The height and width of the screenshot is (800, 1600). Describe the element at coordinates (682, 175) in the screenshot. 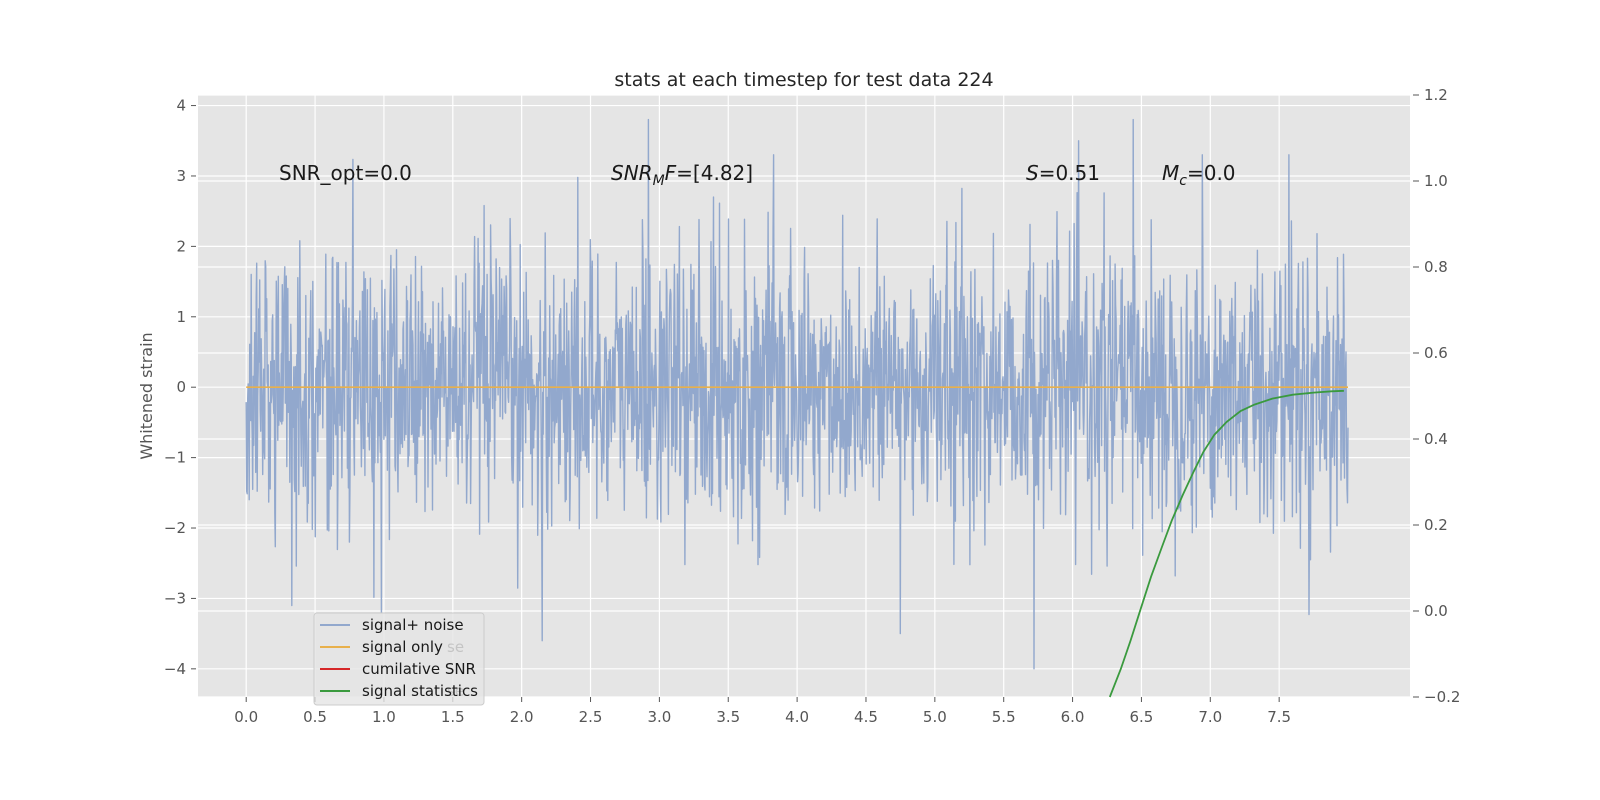

I see `annotation-snr-mf: SNRMF=[4.82]` at that location.